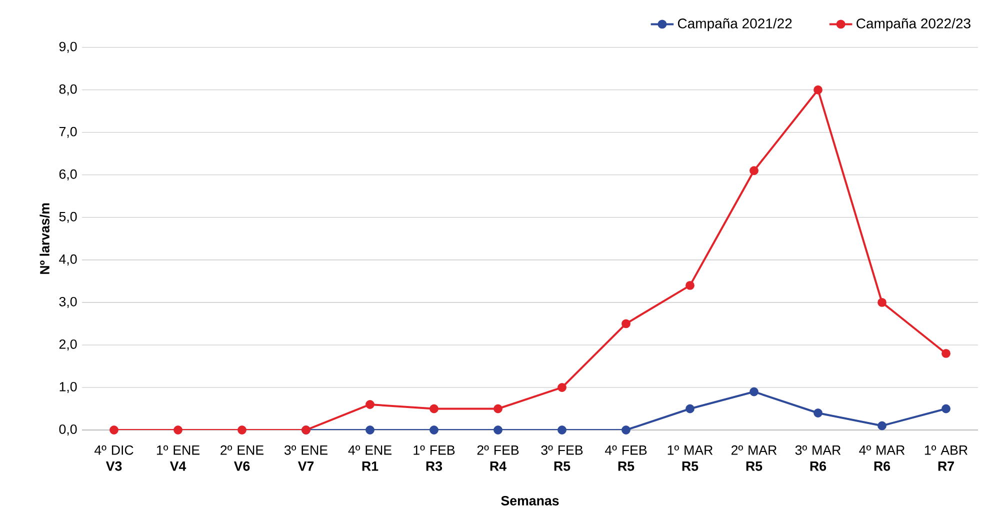 The height and width of the screenshot is (518, 985). I want to click on x-tick-label: 3º MAR R6, so click(818, 458).